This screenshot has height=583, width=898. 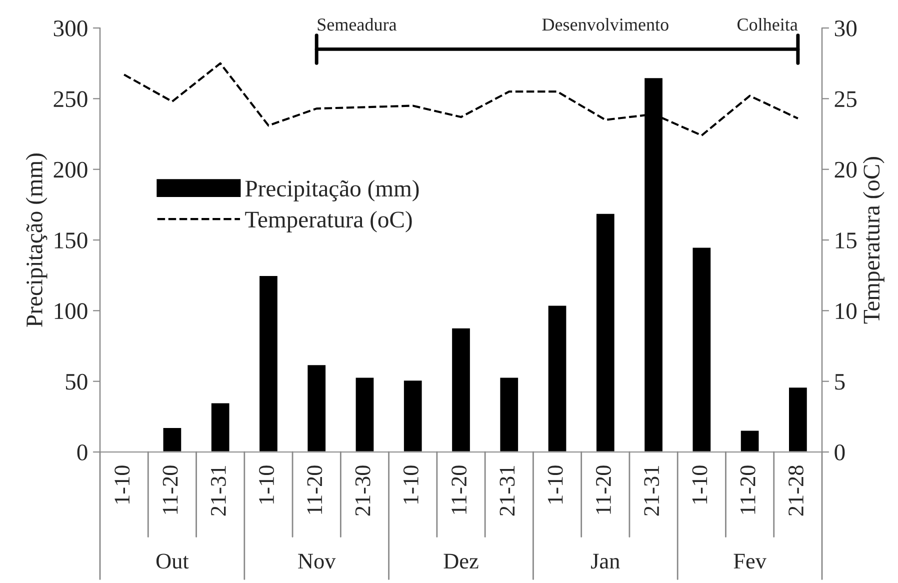 What do you see at coordinates (796, 491) in the screenshot?
I see `x-tick-label: 21-28` at bounding box center [796, 491].